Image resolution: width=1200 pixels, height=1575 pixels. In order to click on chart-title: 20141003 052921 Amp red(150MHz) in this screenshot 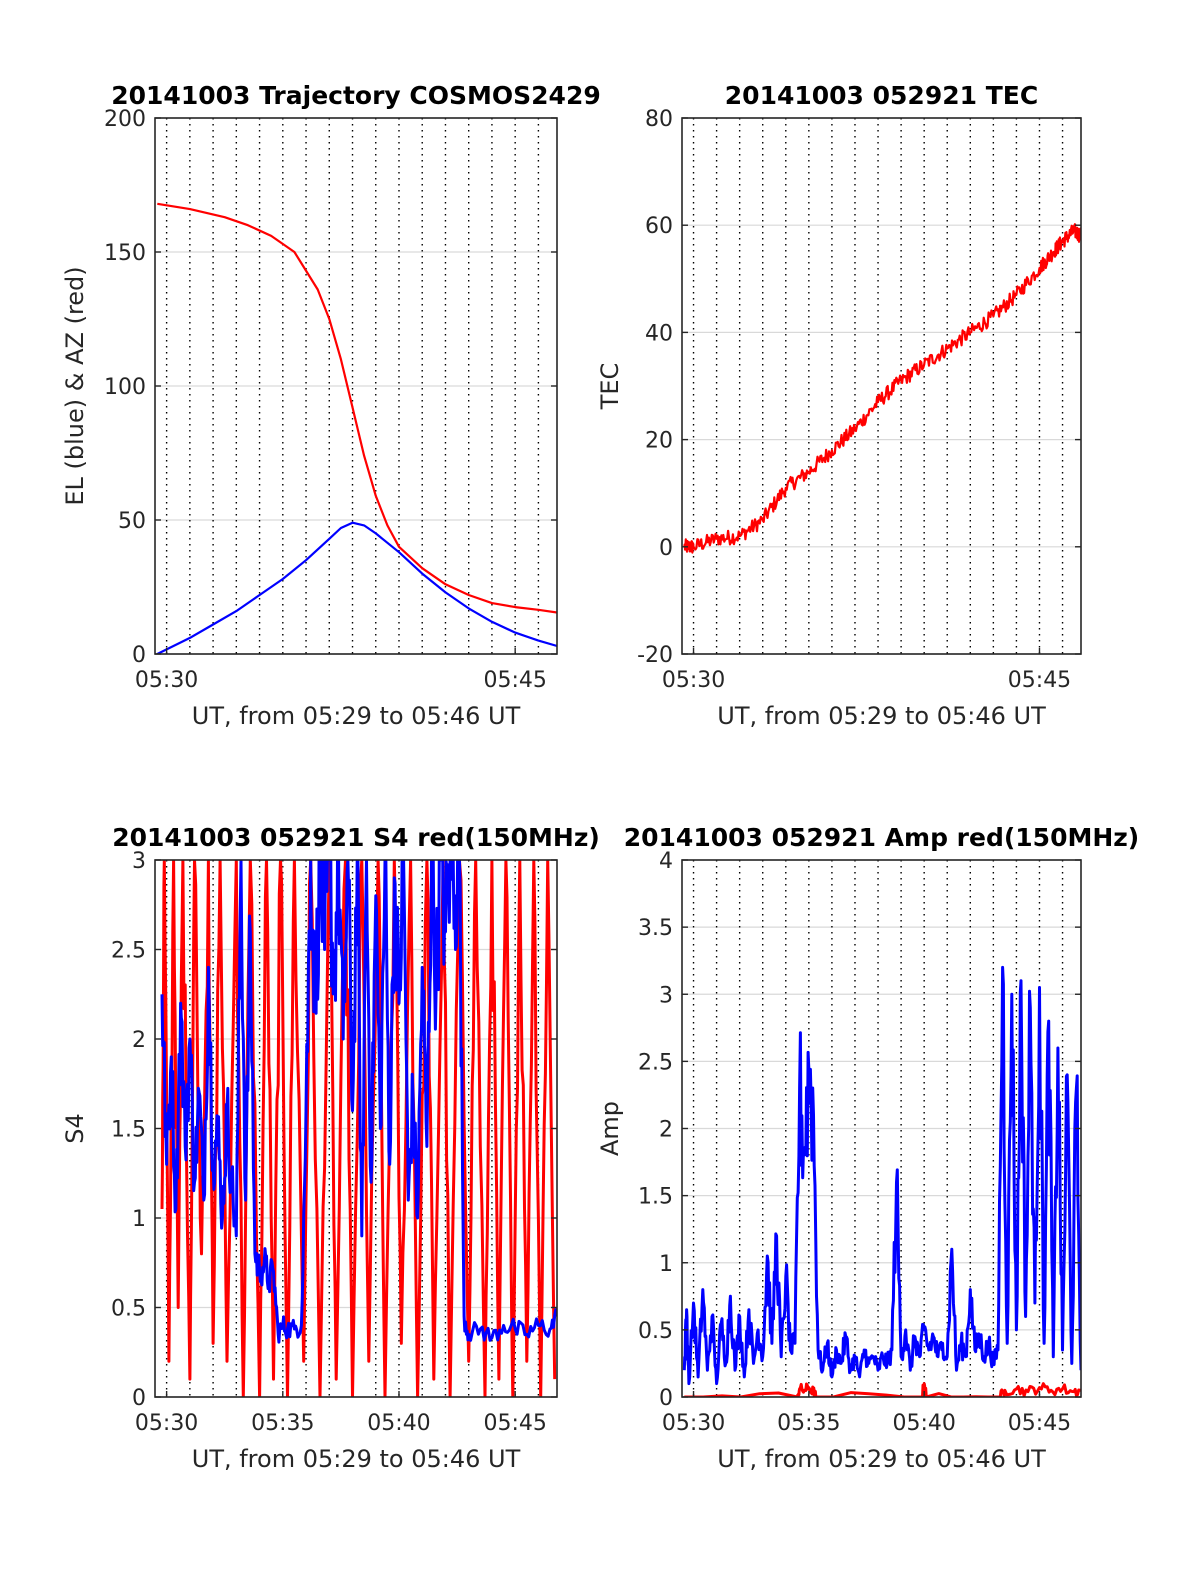, I will do `click(882, 837)`.